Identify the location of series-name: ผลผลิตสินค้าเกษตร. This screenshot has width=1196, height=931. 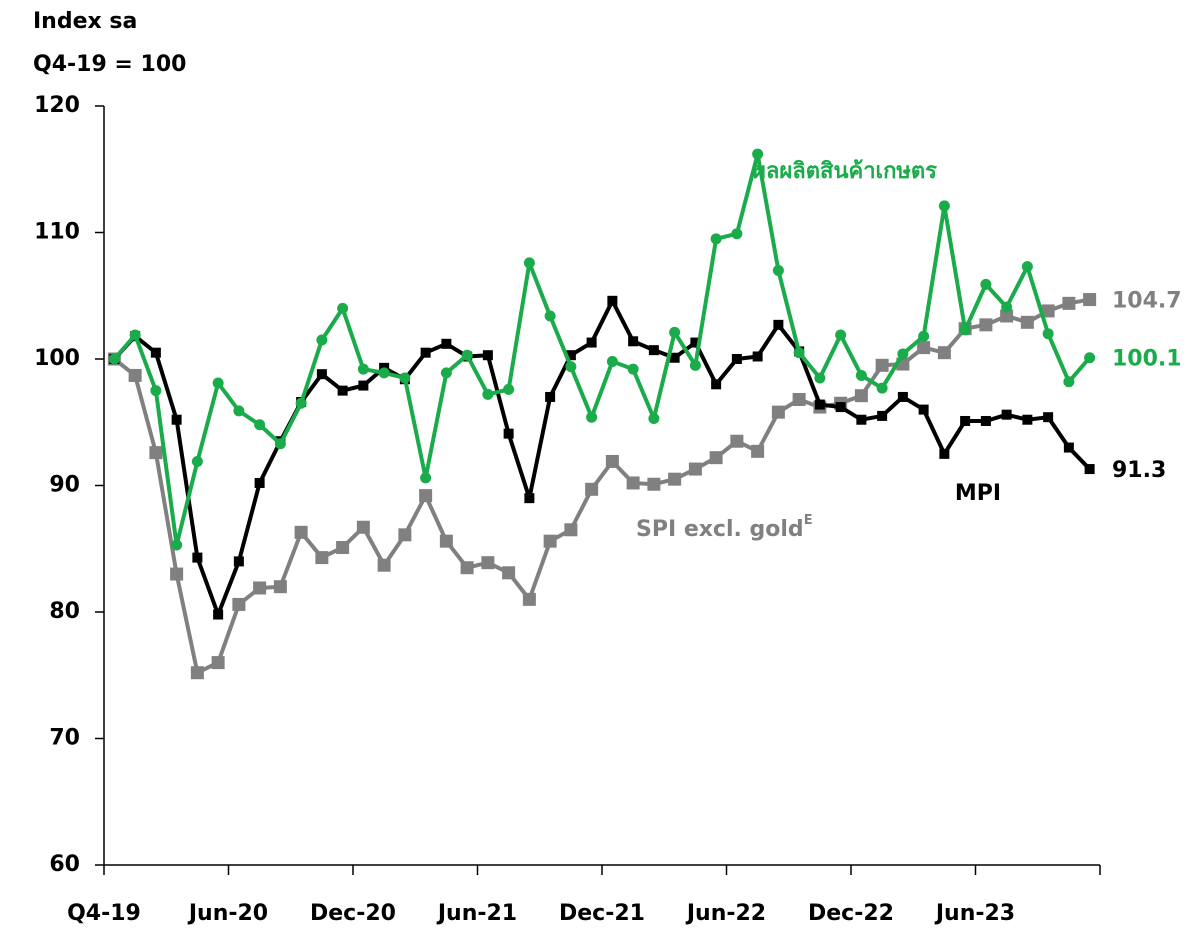
(845, 171).